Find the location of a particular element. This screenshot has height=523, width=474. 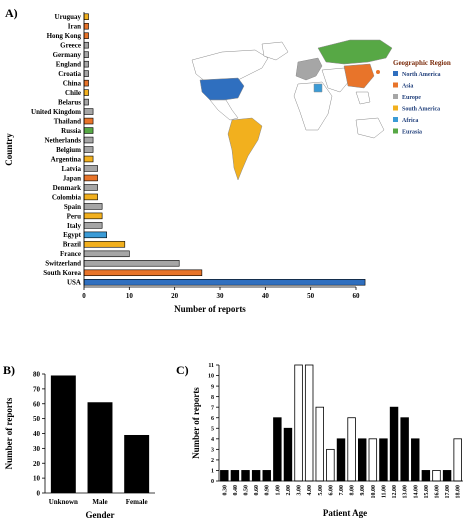

age-category-label: 13.00 is located at coordinates (406, 492).